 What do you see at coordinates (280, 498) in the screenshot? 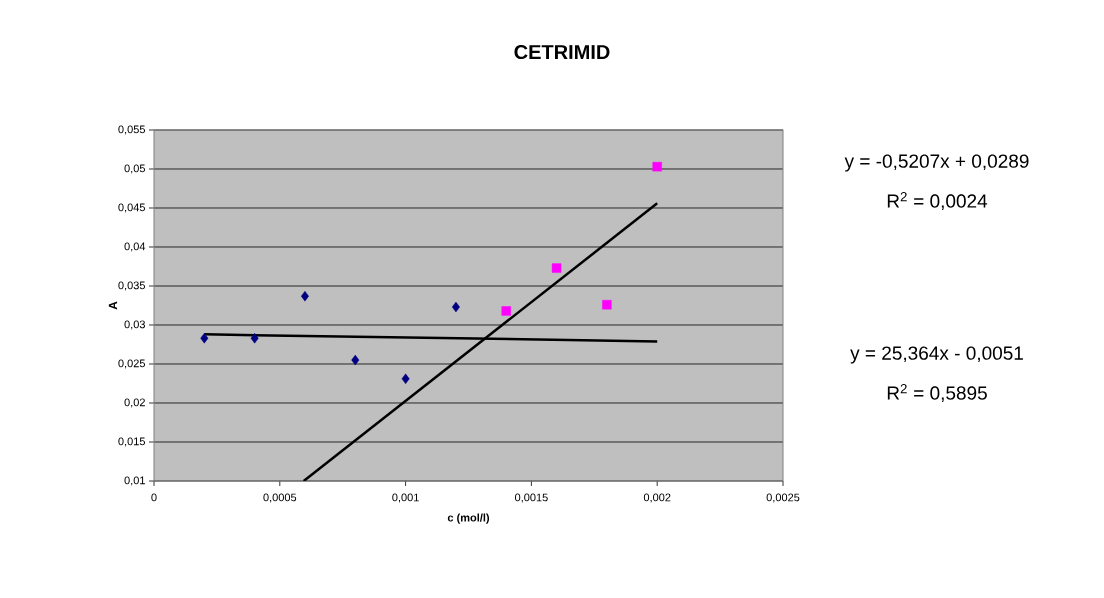
I see `x-tick-label: 0,0005` at bounding box center [280, 498].